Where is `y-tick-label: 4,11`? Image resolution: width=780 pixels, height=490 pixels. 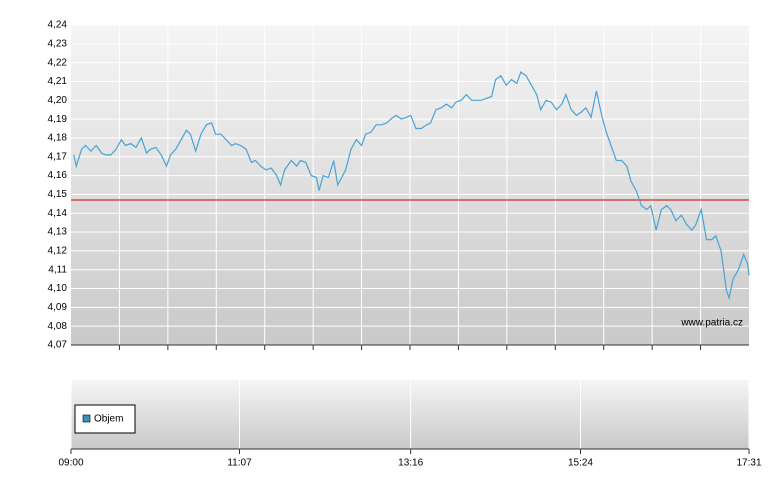 y-tick-label: 4,11 is located at coordinates (57, 269).